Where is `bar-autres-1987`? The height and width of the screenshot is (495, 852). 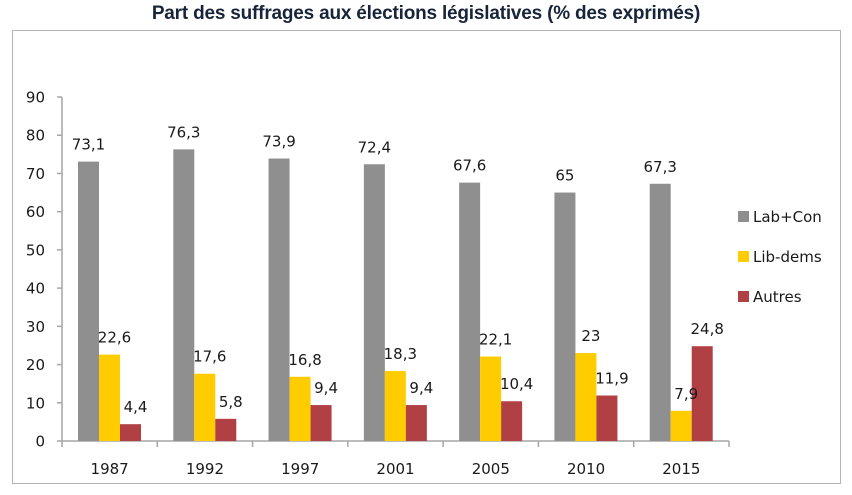
bar-autres-1987 is located at coordinates (130, 432).